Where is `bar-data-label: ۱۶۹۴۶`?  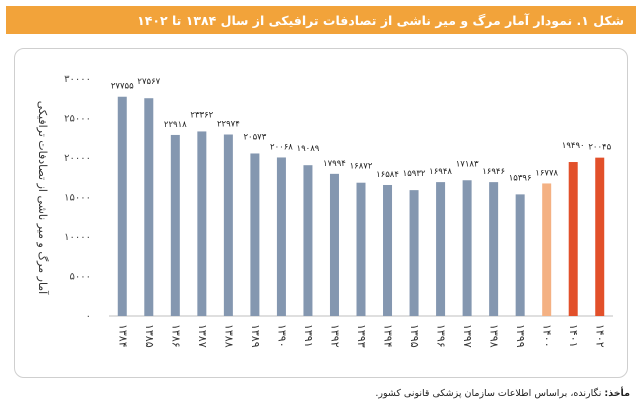
bar-data-label: ۱۶۹۴۶ is located at coordinates (493, 172).